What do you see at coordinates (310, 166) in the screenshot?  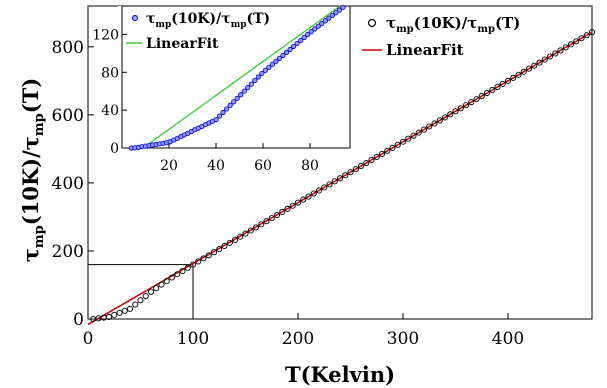 I see `inset-x-tick-label: 80` at bounding box center [310, 166].